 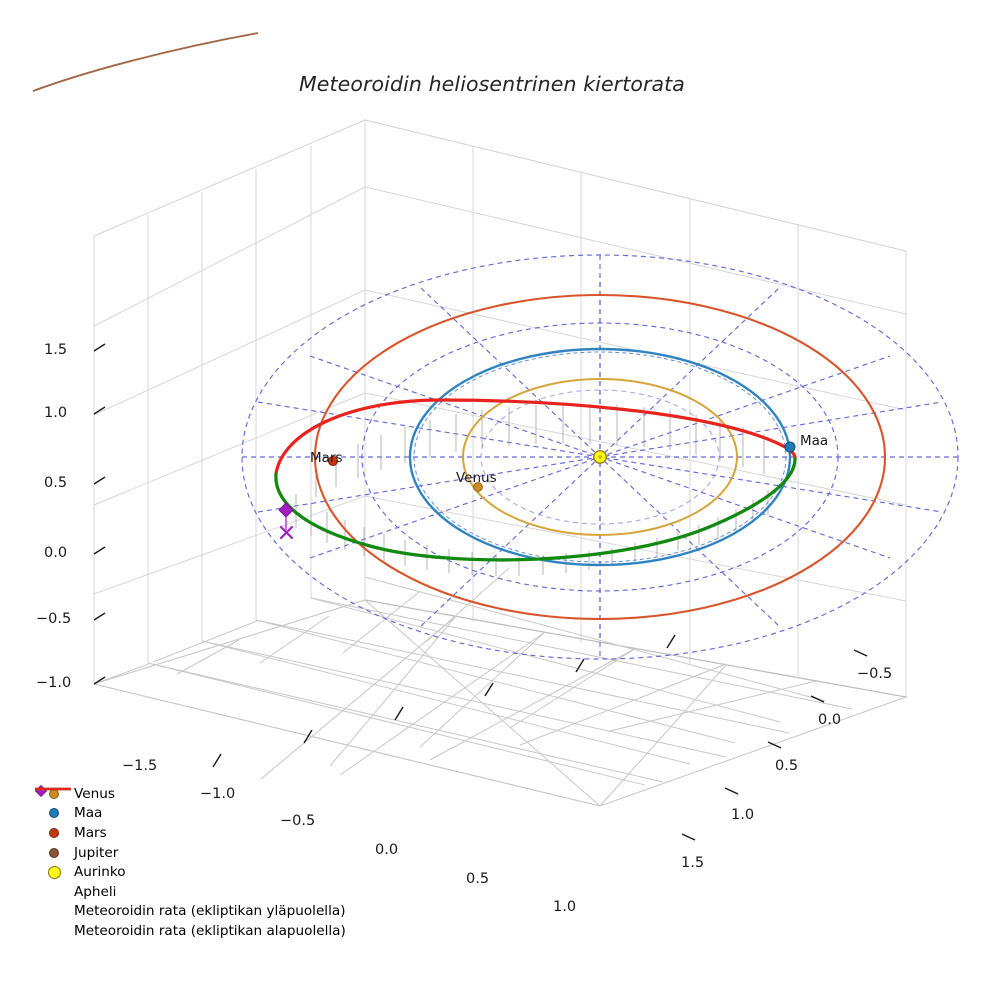 I want to click on body-maa, so click(x=790, y=447).